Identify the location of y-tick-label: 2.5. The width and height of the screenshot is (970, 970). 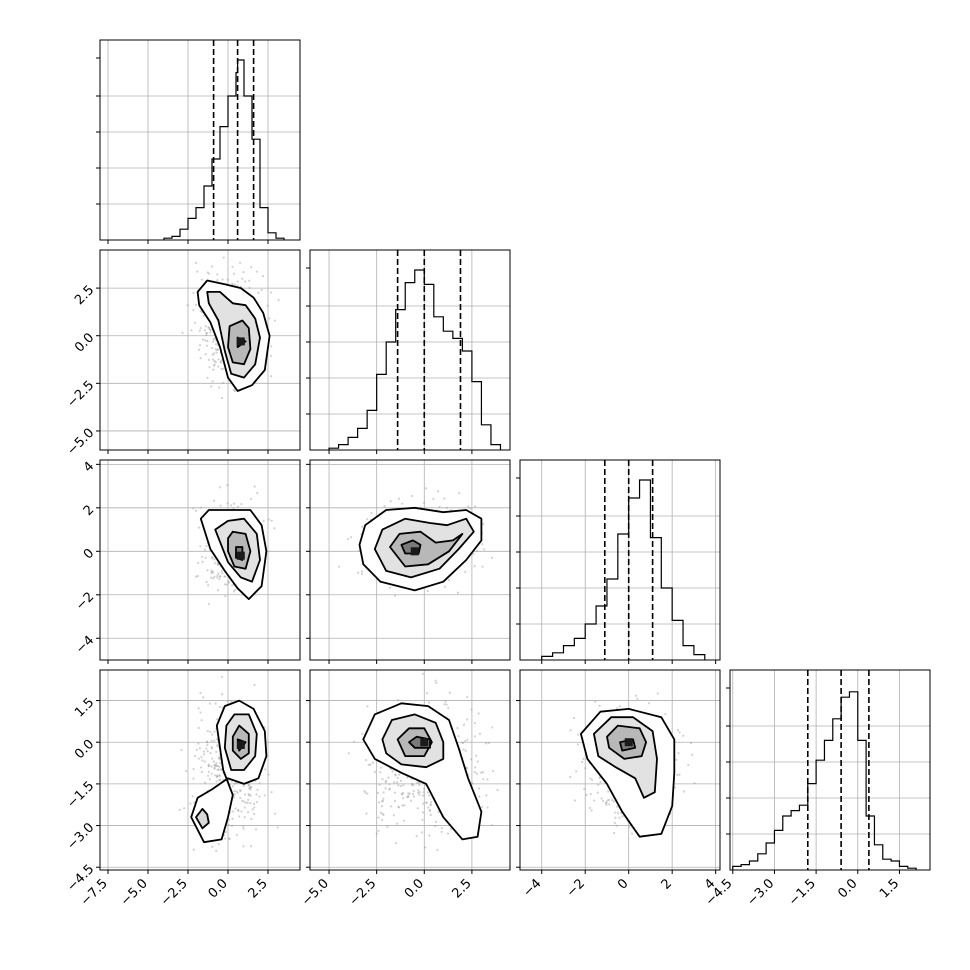
(84, 295).